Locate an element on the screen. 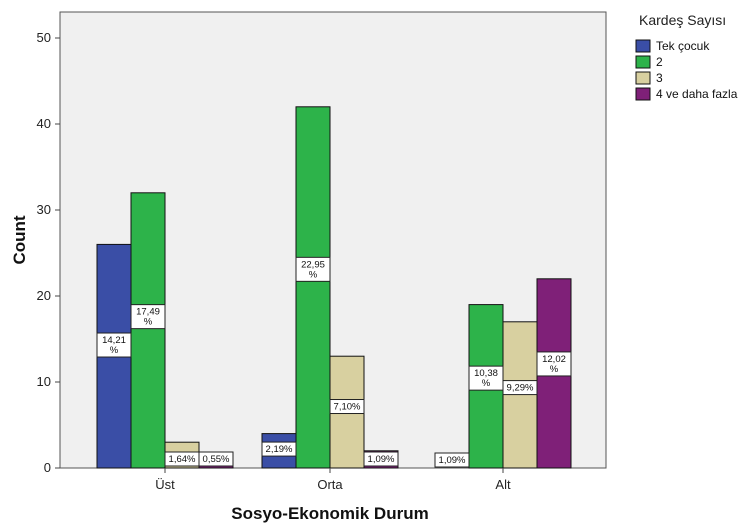 The image size is (754, 526). x-axis-title: Sosyo-Ekonomik Durum is located at coordinates (329, 513).